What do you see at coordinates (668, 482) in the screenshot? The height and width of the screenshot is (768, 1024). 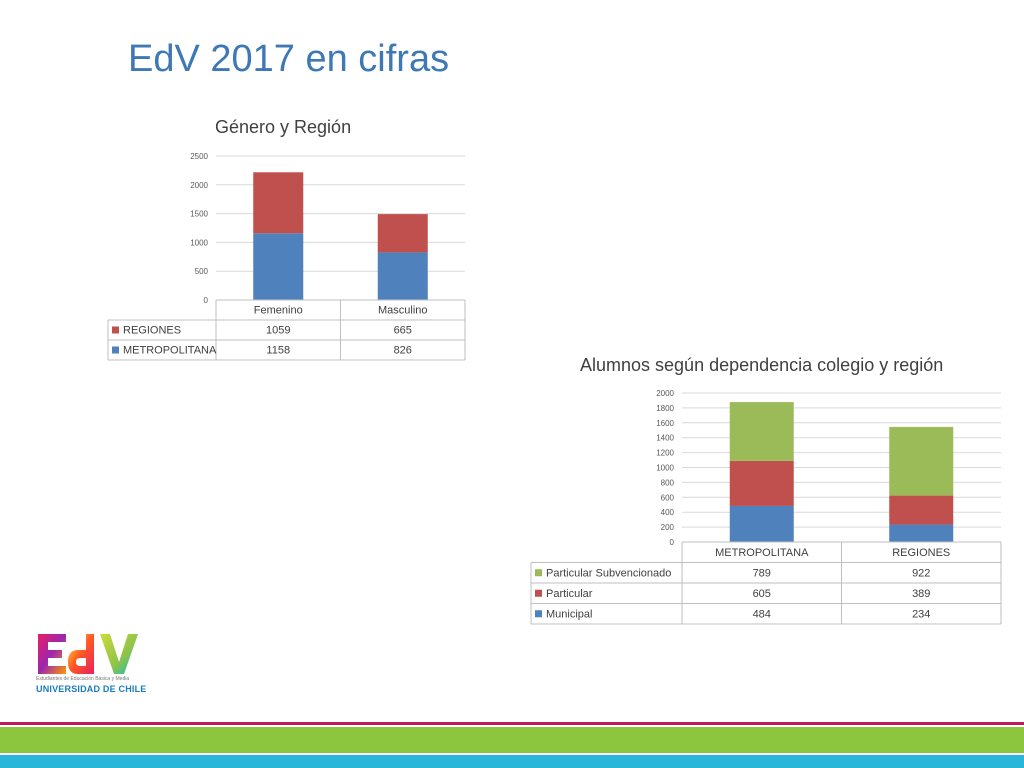 I see `chart2-ytick-label: 800` at bounding box center [668, 482].